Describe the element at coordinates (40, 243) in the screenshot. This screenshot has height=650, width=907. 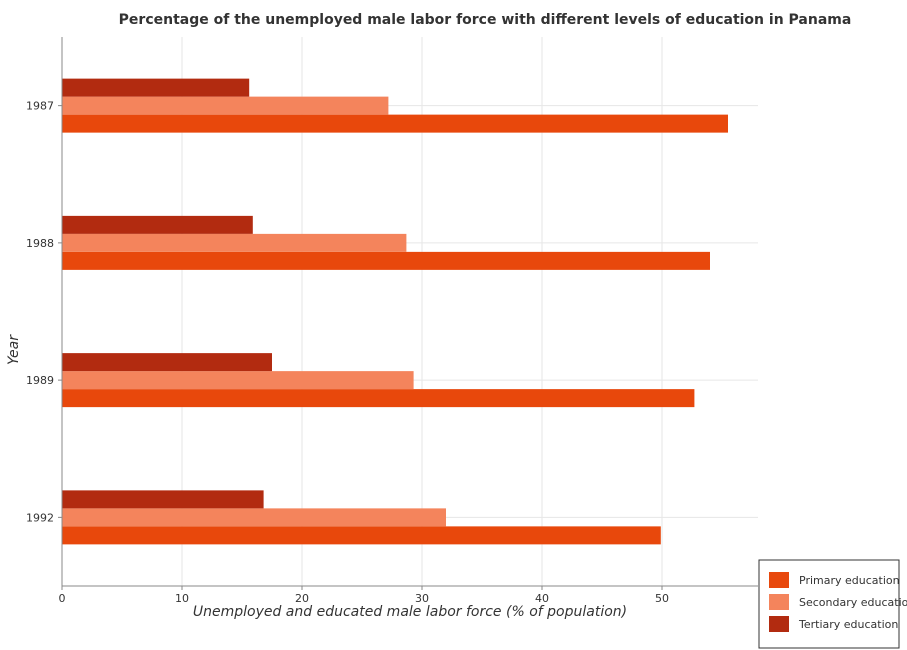
I see `y-tick-label: 1988` at that location.